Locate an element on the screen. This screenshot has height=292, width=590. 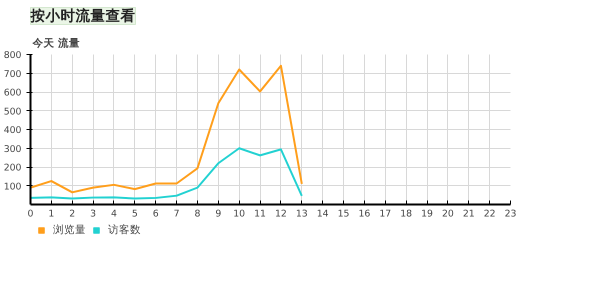
legend-label: 访客数 is located at coordinates (124, 230).